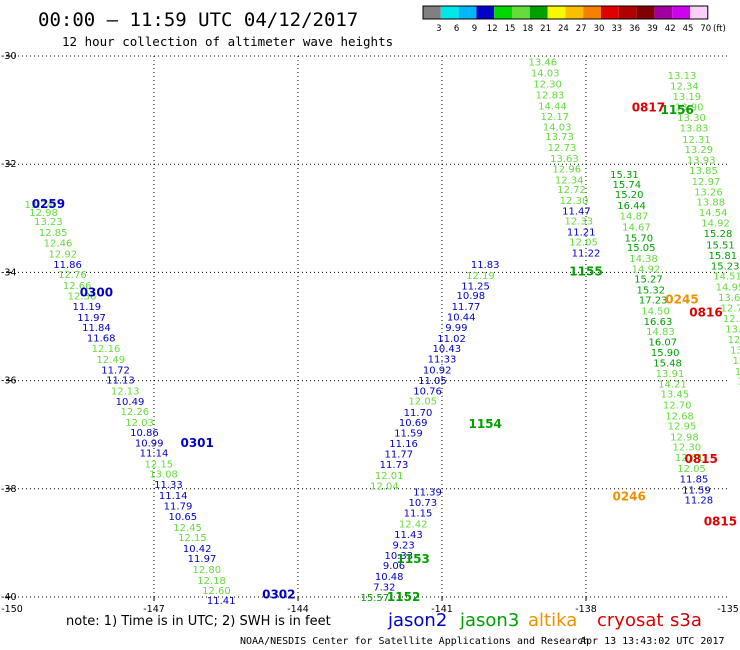 This screenshot has width=740, height=650. I want to click on data-point-label: 12.45, so click(187, 528).